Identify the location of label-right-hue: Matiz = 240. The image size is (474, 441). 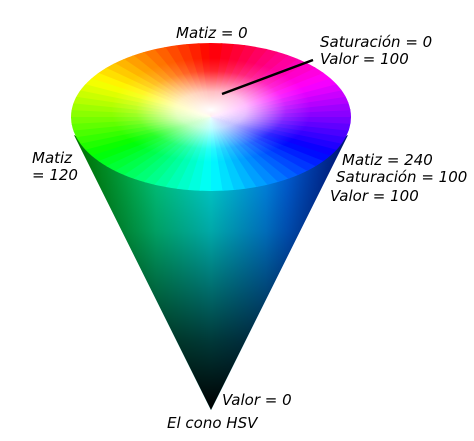
(387, 160).